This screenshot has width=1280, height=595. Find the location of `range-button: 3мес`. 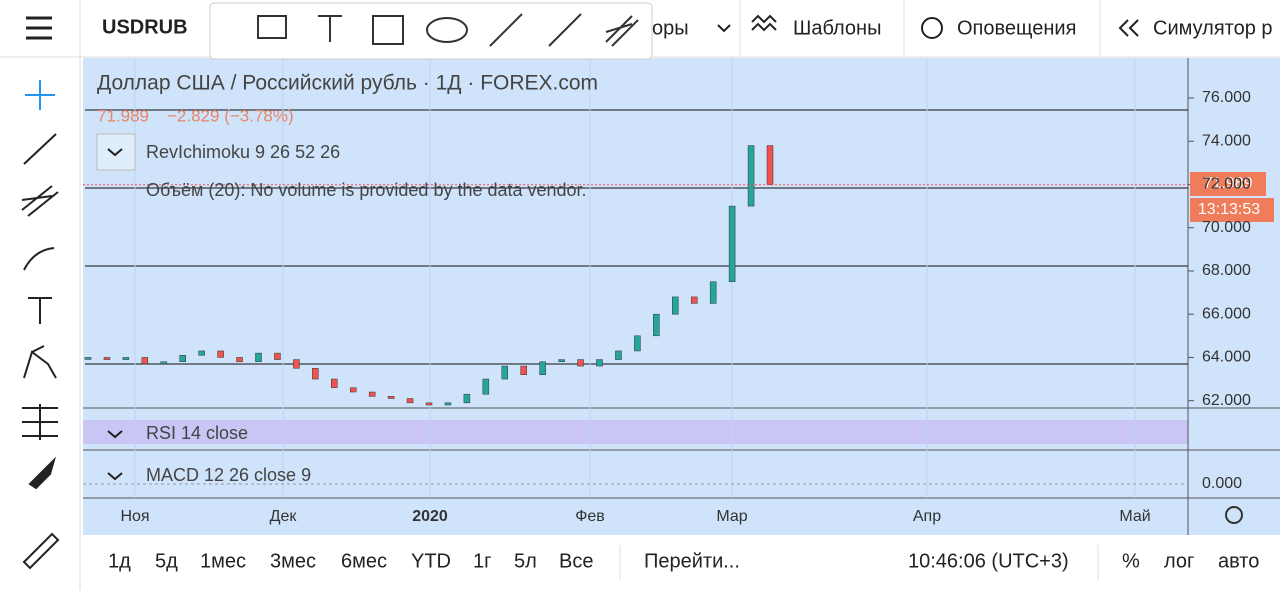

range-button: 3мес is located at coordinates (293, 561).